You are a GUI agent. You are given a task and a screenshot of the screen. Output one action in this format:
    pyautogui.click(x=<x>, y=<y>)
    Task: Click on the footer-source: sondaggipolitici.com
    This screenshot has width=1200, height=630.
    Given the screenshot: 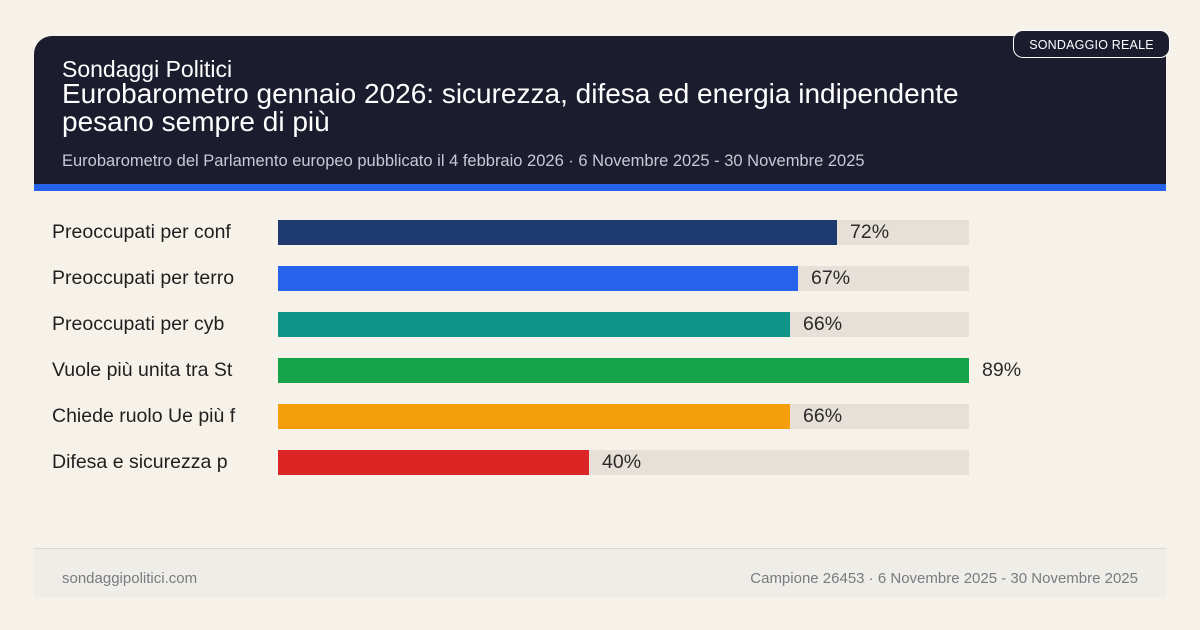 What is the action you would take?
    pyautogui.click(x=130, y=578)
    